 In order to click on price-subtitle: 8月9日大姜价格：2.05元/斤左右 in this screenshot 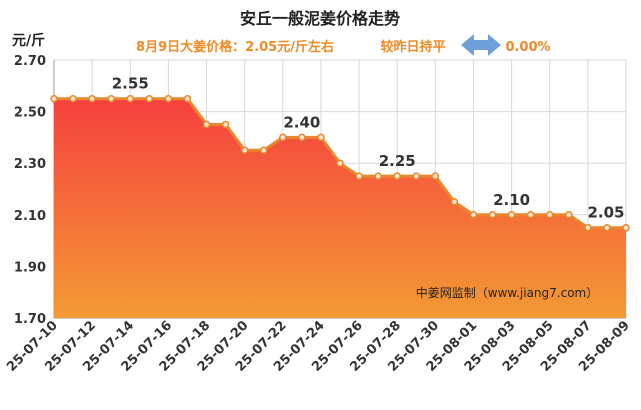, I will do `click(235, 47)`.